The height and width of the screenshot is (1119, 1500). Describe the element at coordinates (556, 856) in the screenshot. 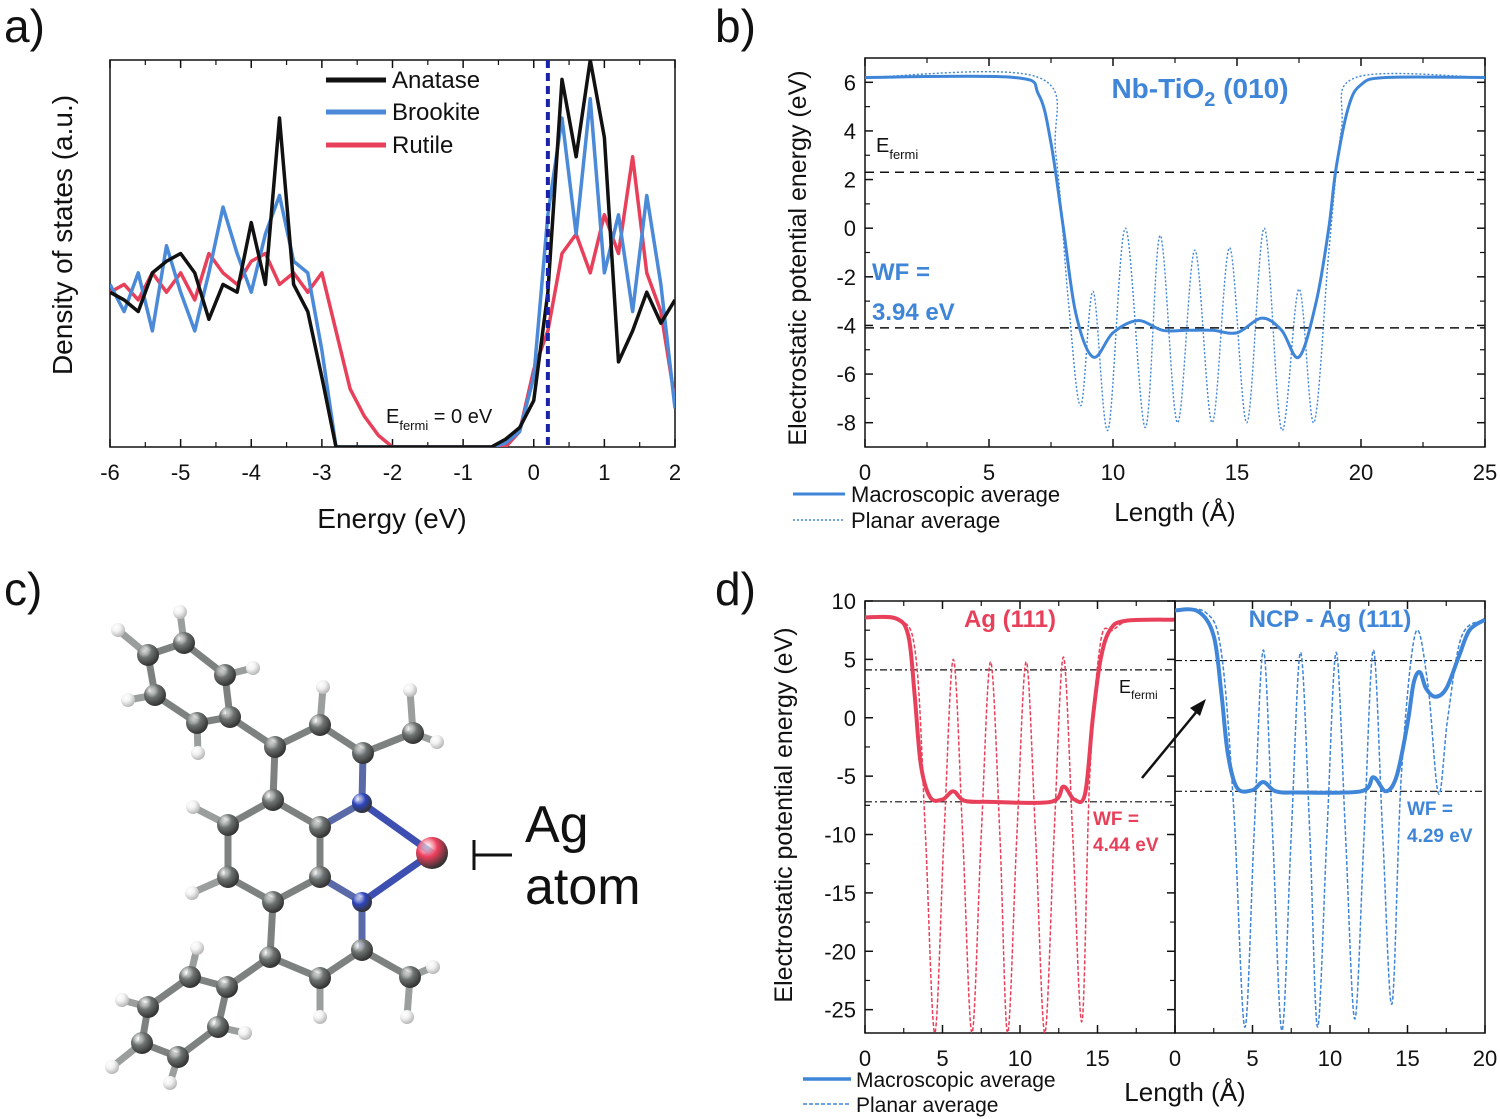

I see `ag-atom-callout: Ag atom` at that location.